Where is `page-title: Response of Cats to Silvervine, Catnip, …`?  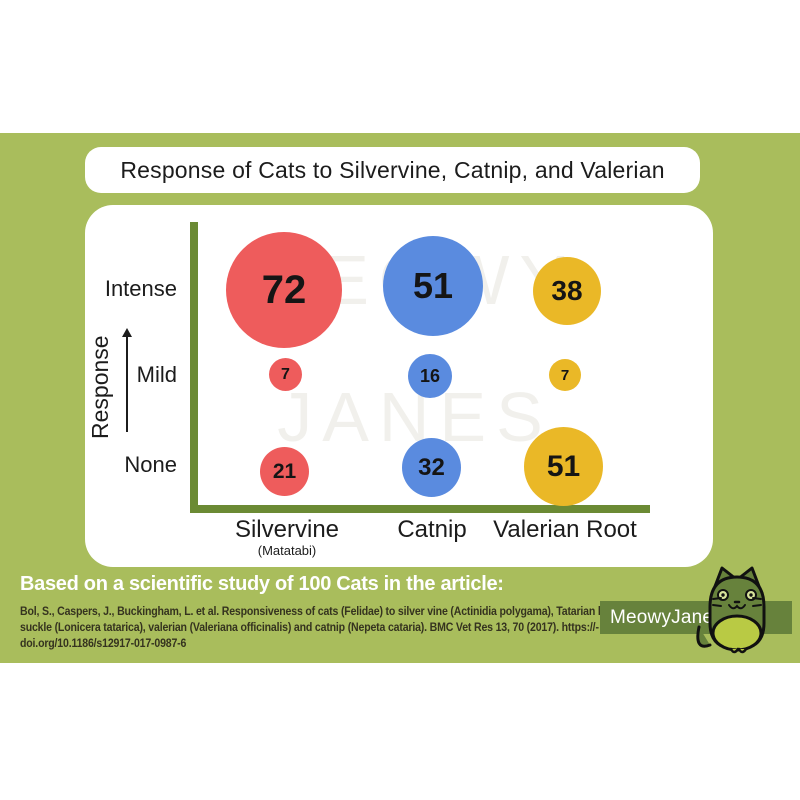 page-title: Response of Cats to Silvervine, Catnip, … is located at coordinates (392, 169).